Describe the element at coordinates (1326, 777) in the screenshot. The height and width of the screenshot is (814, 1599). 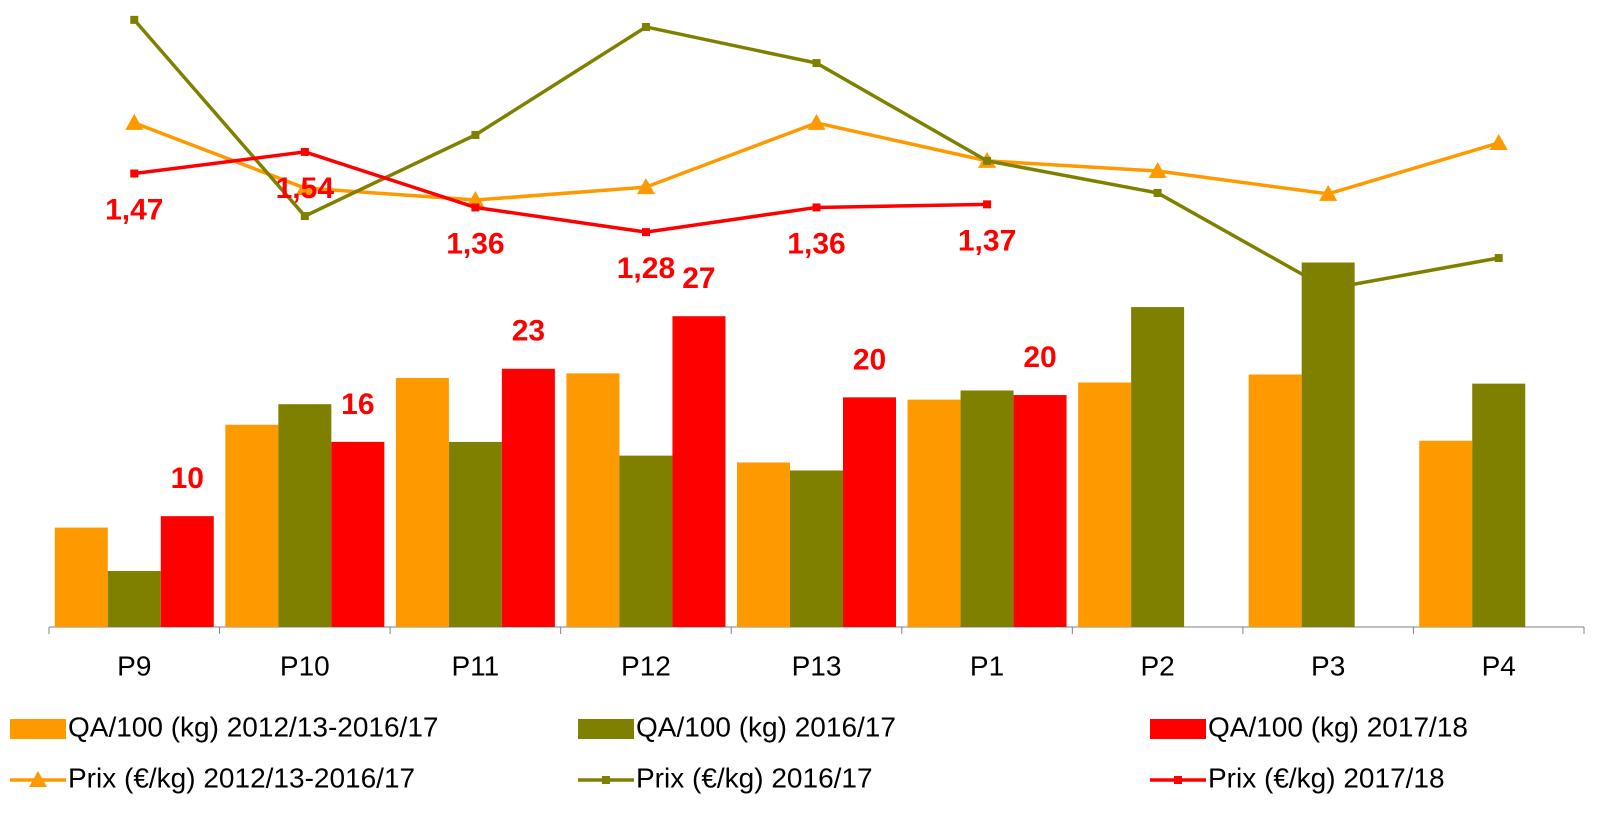
I see `legend-label: Prix (€/kg) 2017/18` at that location.